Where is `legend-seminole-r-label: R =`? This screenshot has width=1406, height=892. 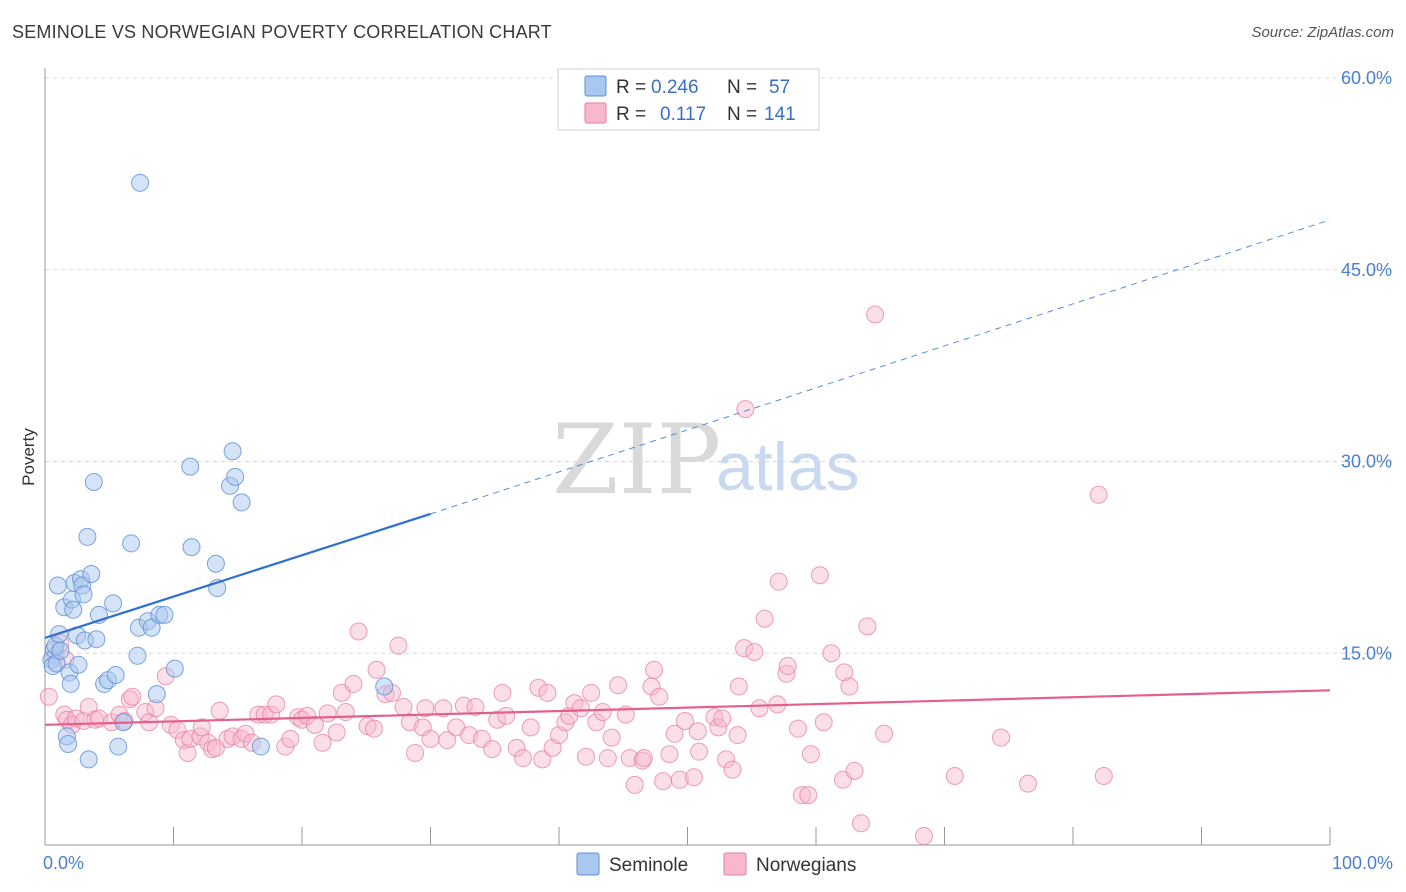 legend-seminole-r-label: R = is located at coordinates (631, 87).